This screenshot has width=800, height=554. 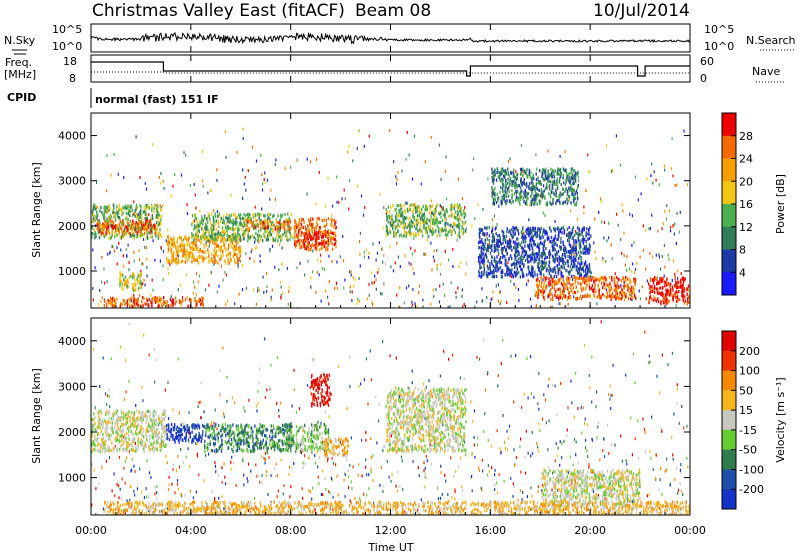 What do you see at coordinates (719, 46) in the screenshot?
I see `nsearch-tick-bottom: 10^0` at bounding box center [719, 46].